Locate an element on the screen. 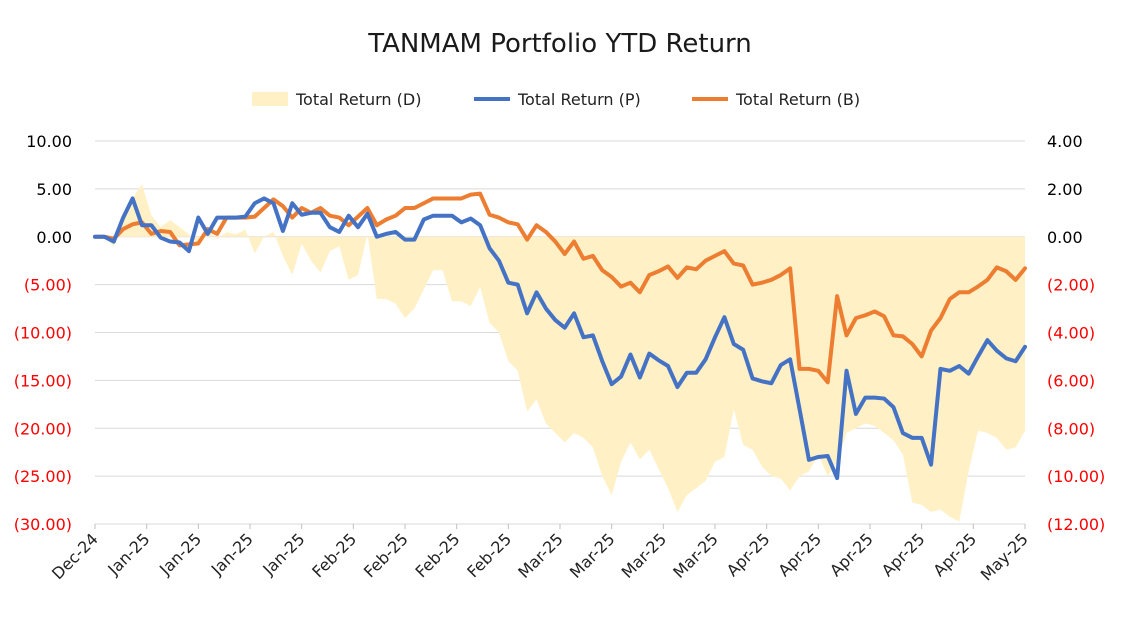  right-tick-label: (4.00) is located at coordinates (1071, 333).